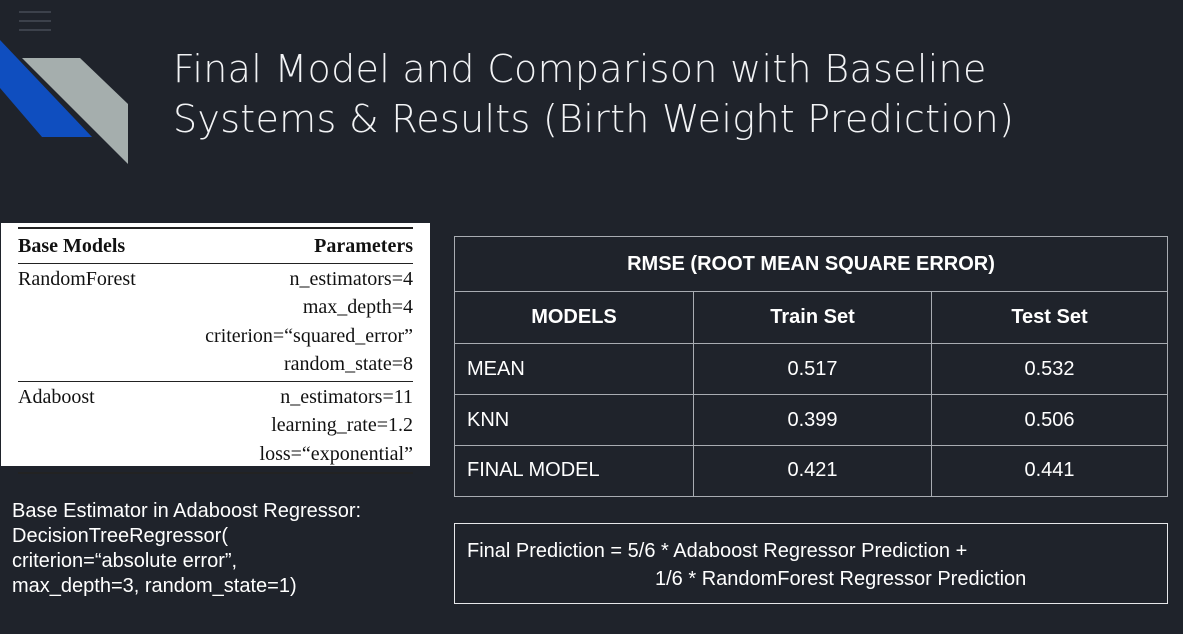 This screenshot has width=1183, height=634. What do you see at coordinates (56, 396) in the screenshot?
I see `model-adaboost: Adaboost` at bounding box center [56, 396].